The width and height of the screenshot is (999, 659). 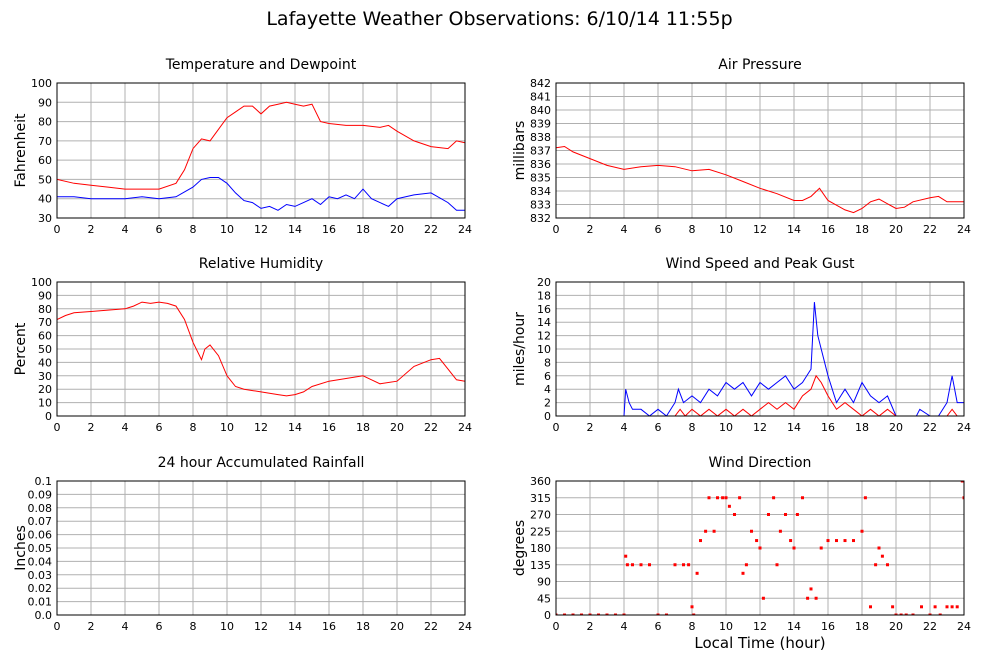 I want to click on y-tick-label: 836, so click(x=540, y=164).